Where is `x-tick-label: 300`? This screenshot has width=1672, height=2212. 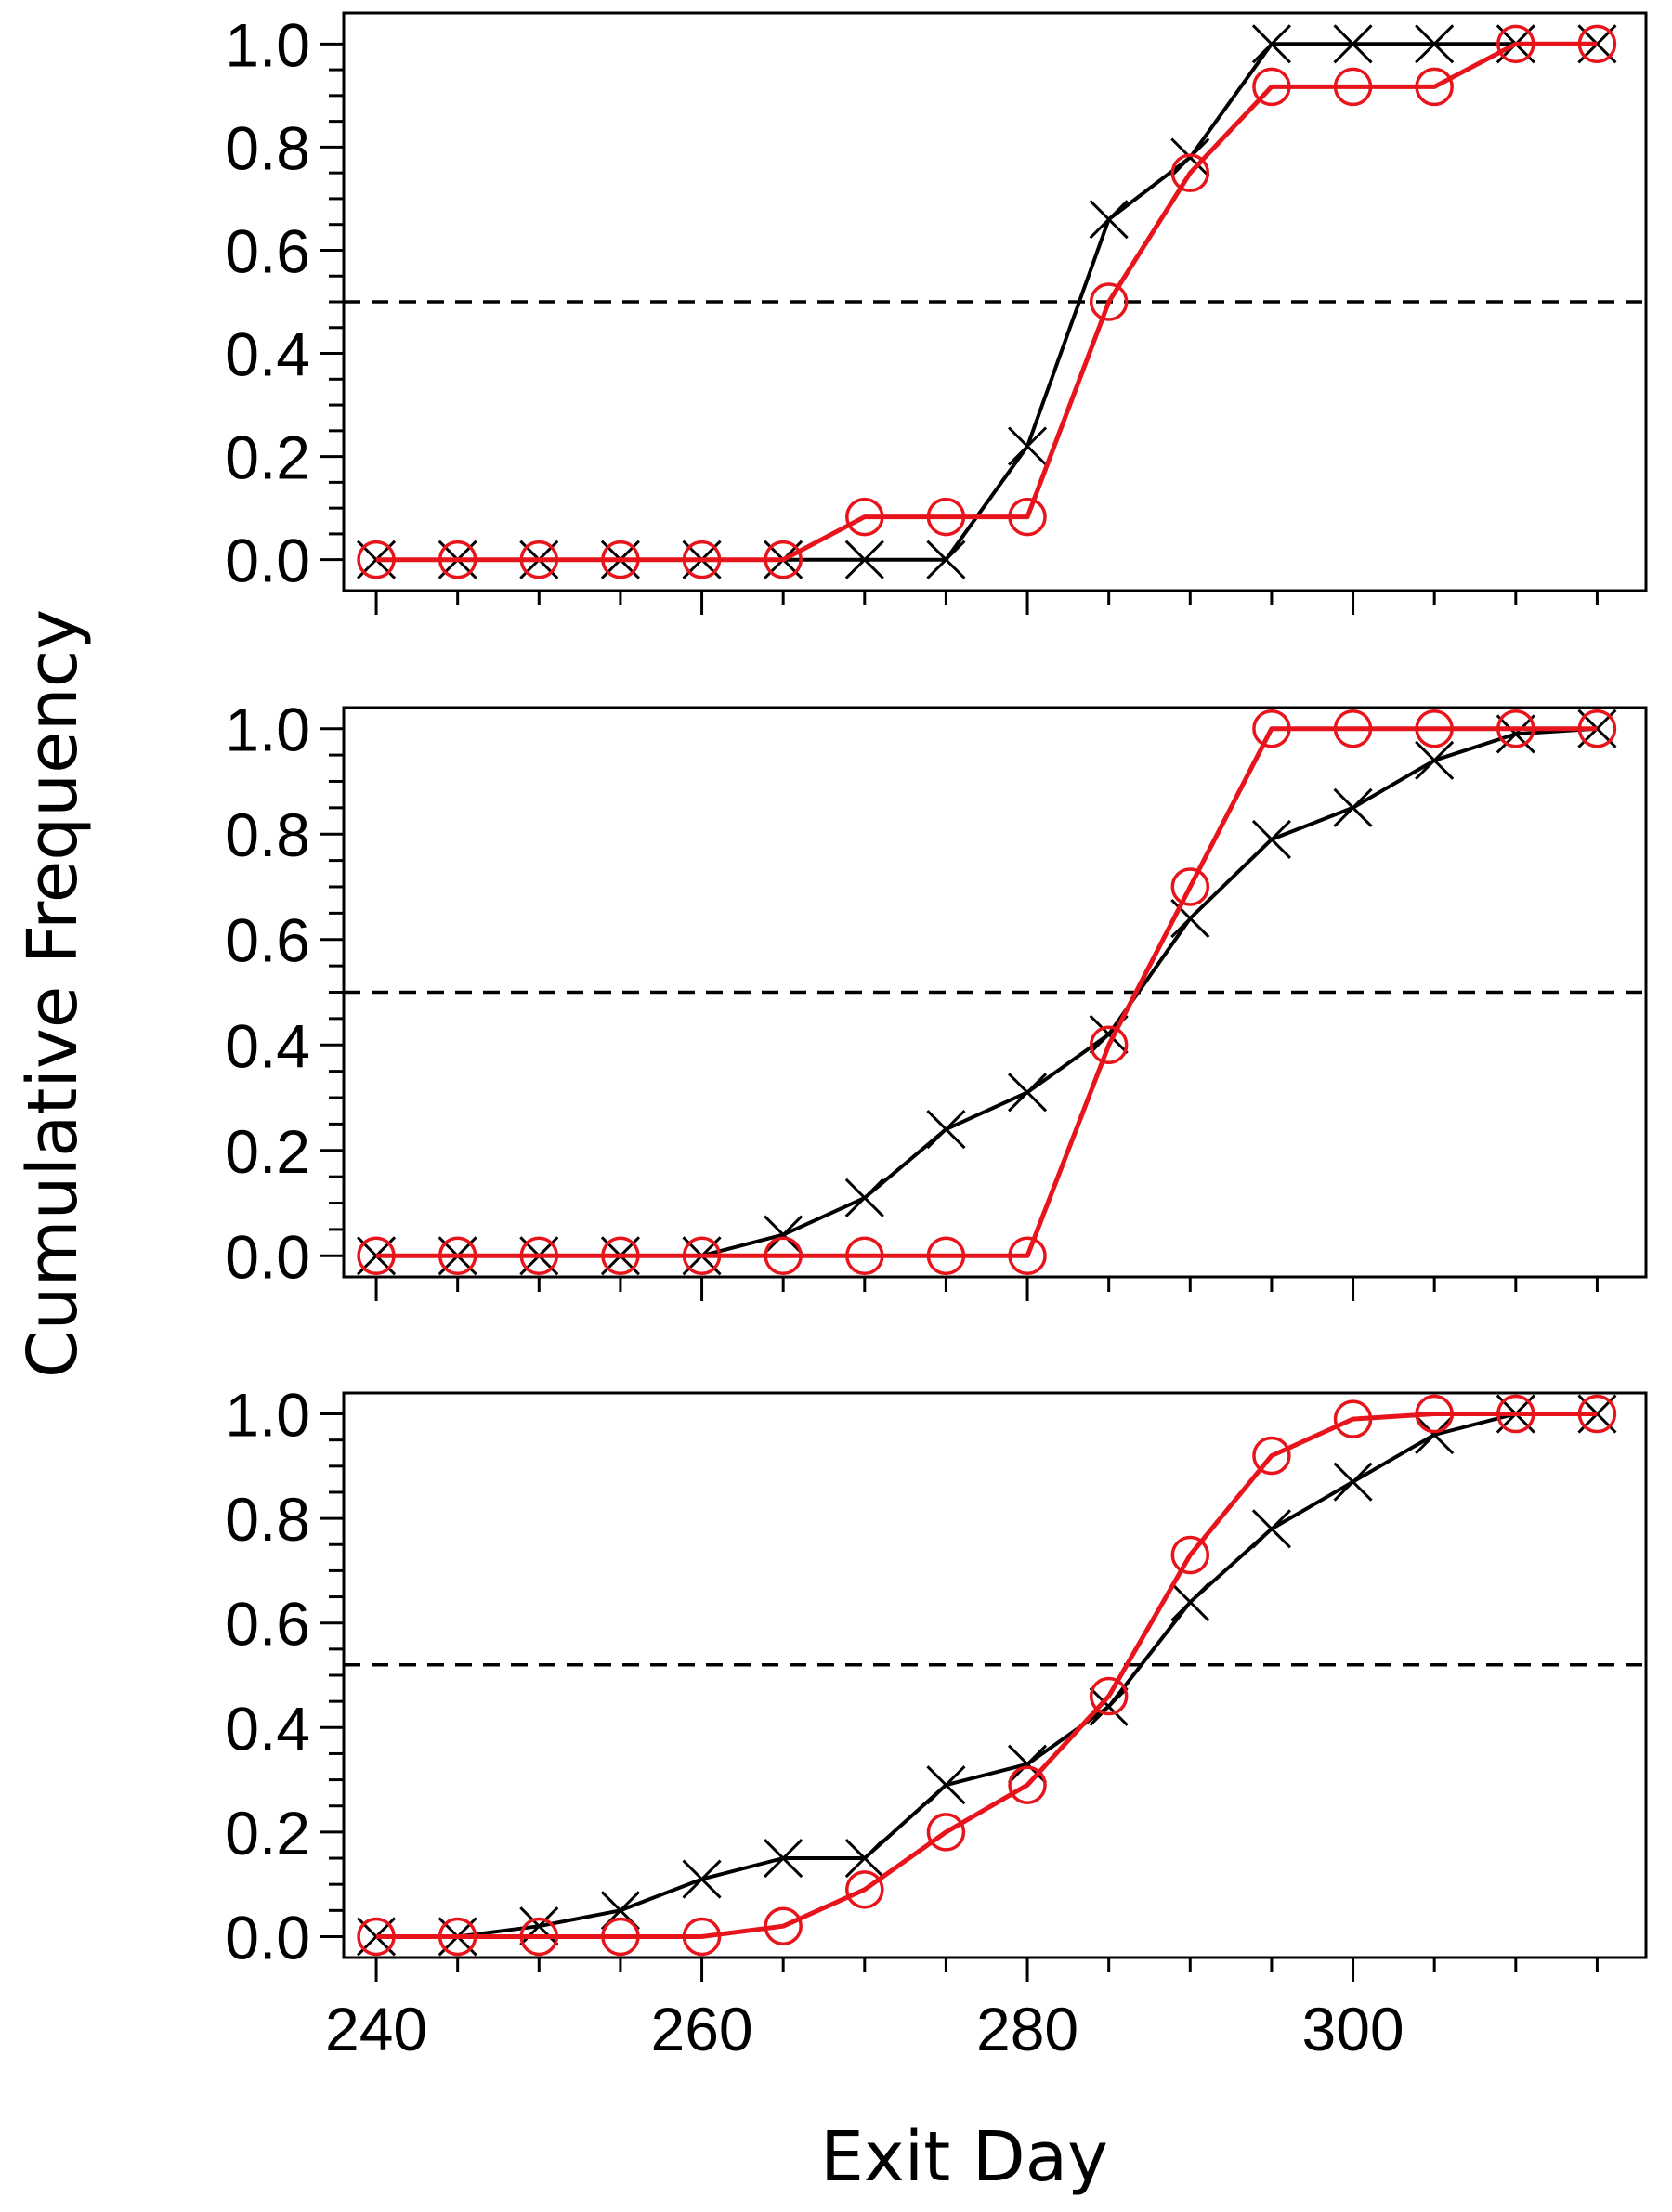
x-tick-label: 300 is located at coordinates (1352, 2029).